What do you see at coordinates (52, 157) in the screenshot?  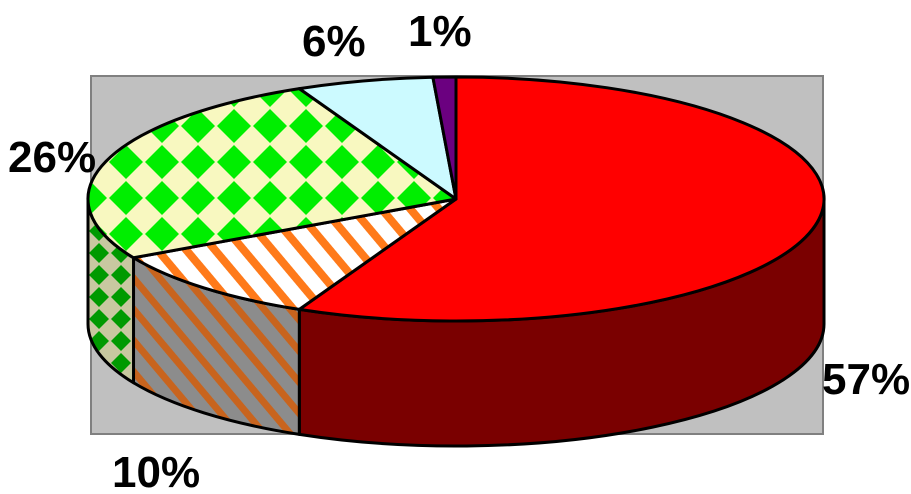 I see `slice-label-26: 26%` at bounding box center [52, 157].